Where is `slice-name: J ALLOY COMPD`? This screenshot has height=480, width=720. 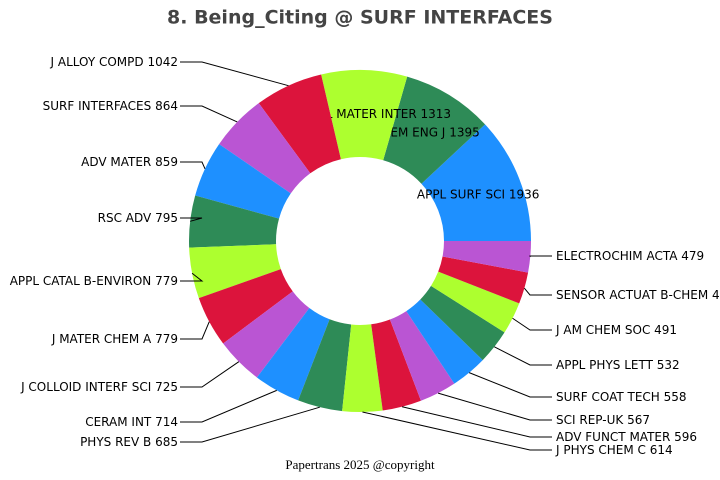
slice-name: J ALLOY COMPD is located at coordinates (97, 62).